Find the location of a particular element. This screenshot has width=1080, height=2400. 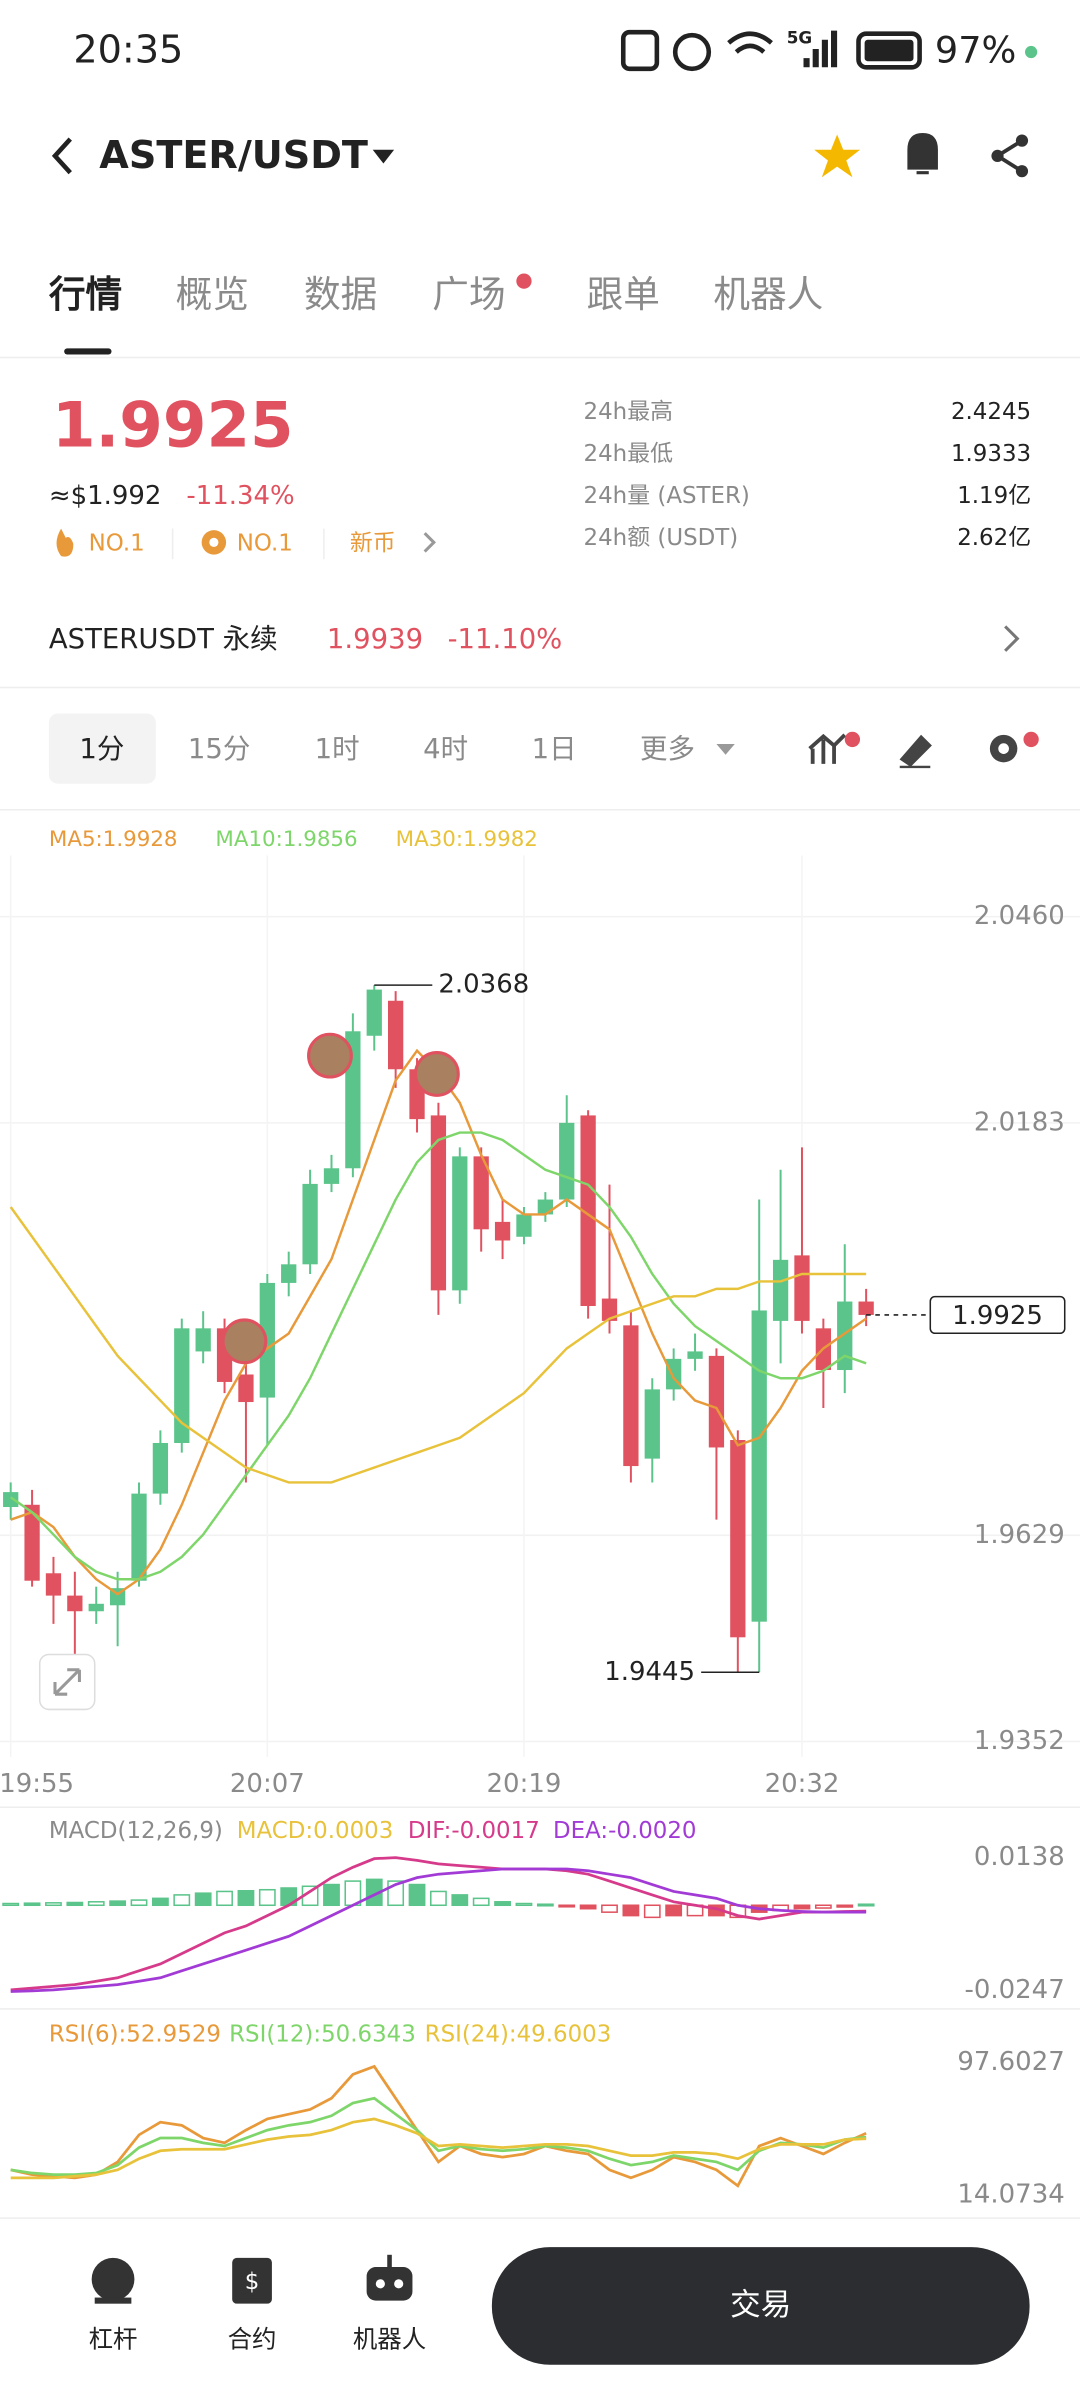

legend-entry: MA30:1.9982 is located at coordinates (467, 839).